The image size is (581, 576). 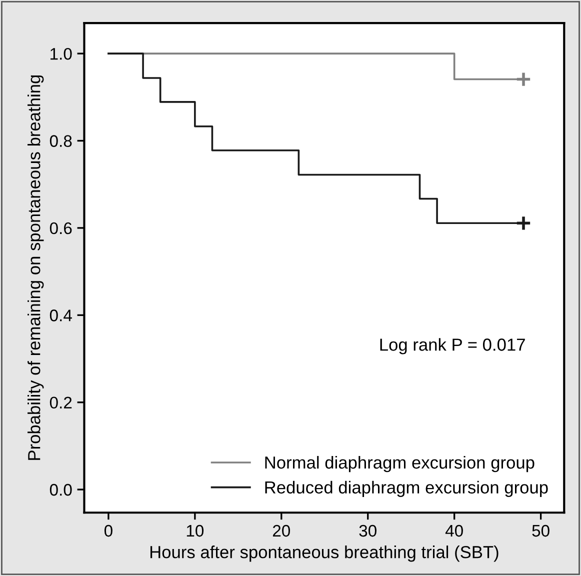 What do you see at coordinates (454, 530) in the screenshot?
I see `x-tick-label: 40` at bounding box center [454, 530].